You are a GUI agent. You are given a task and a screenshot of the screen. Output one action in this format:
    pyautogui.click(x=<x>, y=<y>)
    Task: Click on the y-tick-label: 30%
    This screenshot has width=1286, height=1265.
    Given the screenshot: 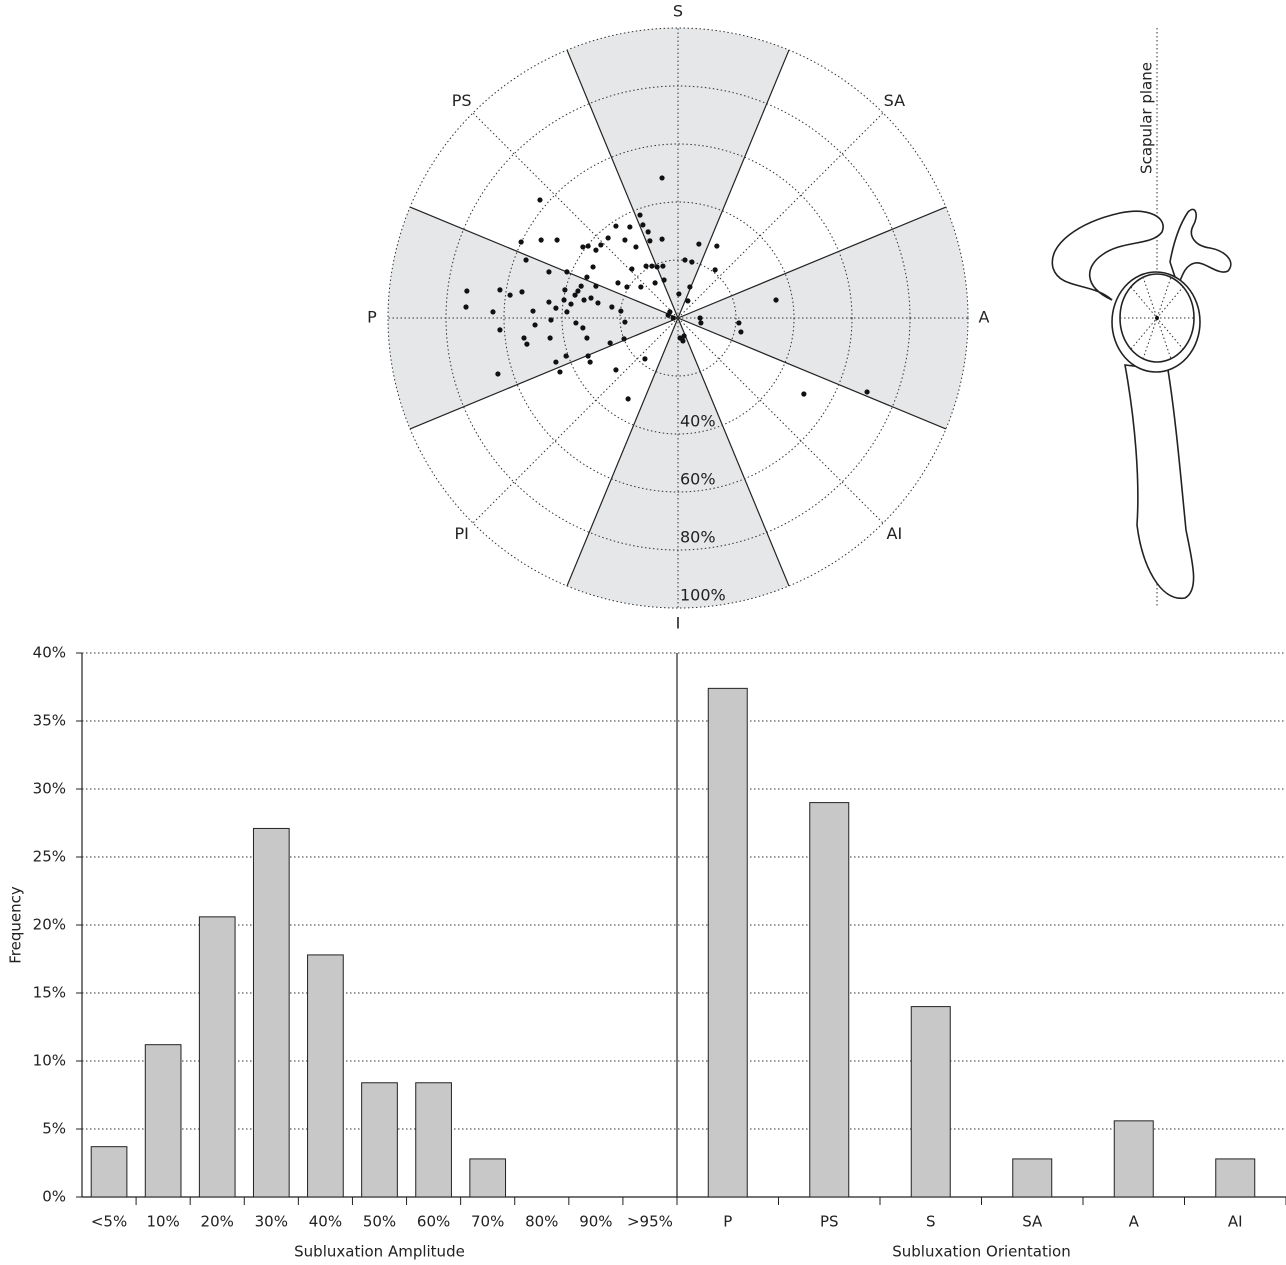 What is the action you would take?
    pyautogui.click(x=49, y=789)
    